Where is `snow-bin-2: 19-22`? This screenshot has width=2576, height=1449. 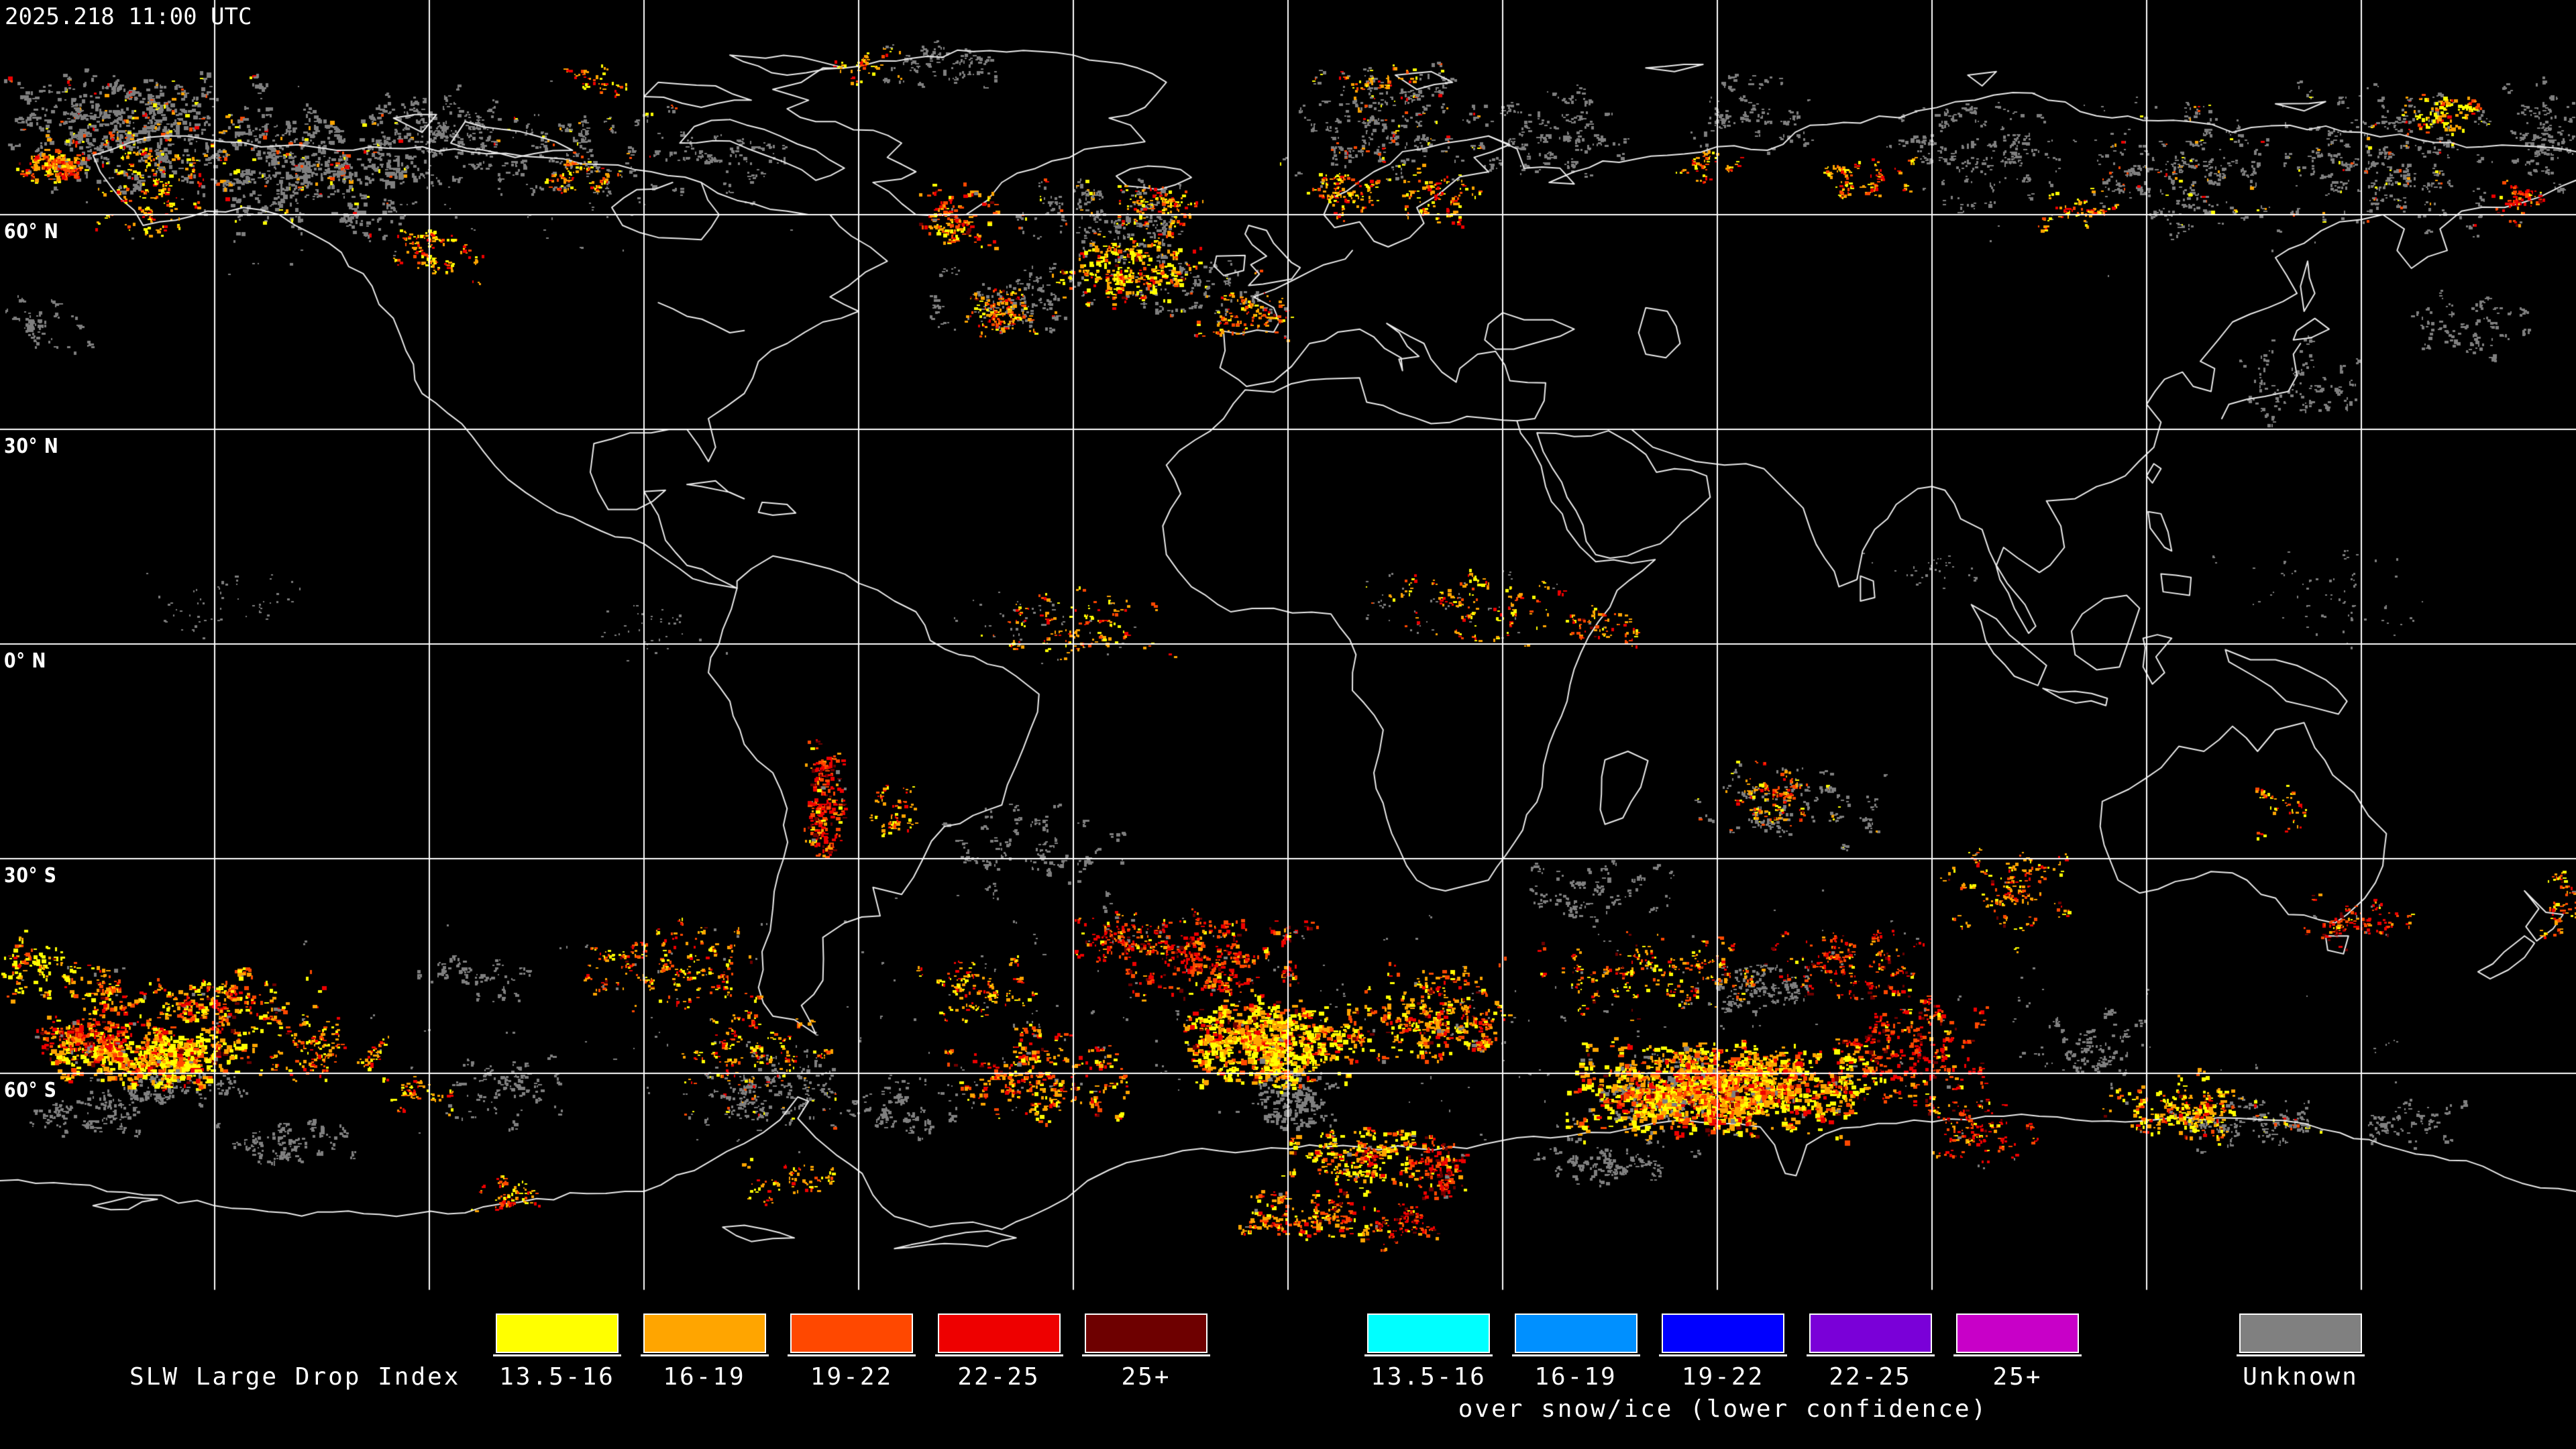
snow-bin-2: 19-22 is located at coordinates (1723, 1352).